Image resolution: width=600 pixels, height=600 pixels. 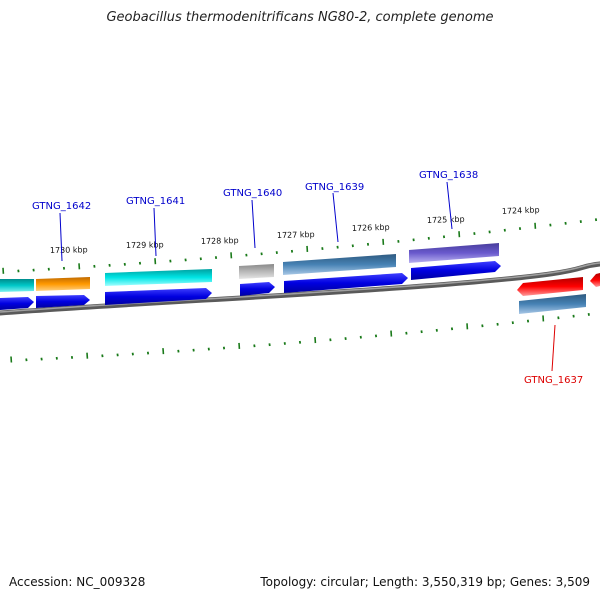 What do you see at coordinates (454, 253) in the screenshot?
I see `feature-slate` at bounding box center [454, 253].